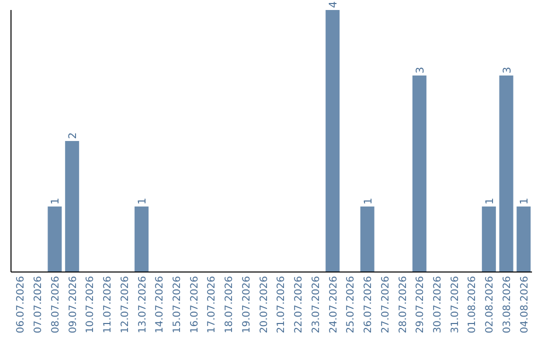 The image size is (540, 340). I want to click on x-tick-label: 28.07.2026, so click(403, 305).